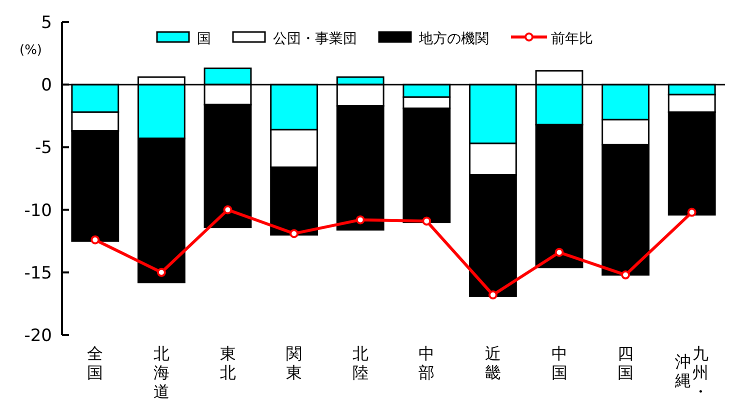  What do you see at coordinates (31, 50) in the screenshot?
I see `y-axis-title: (%)` at bounding box center [31, 50].